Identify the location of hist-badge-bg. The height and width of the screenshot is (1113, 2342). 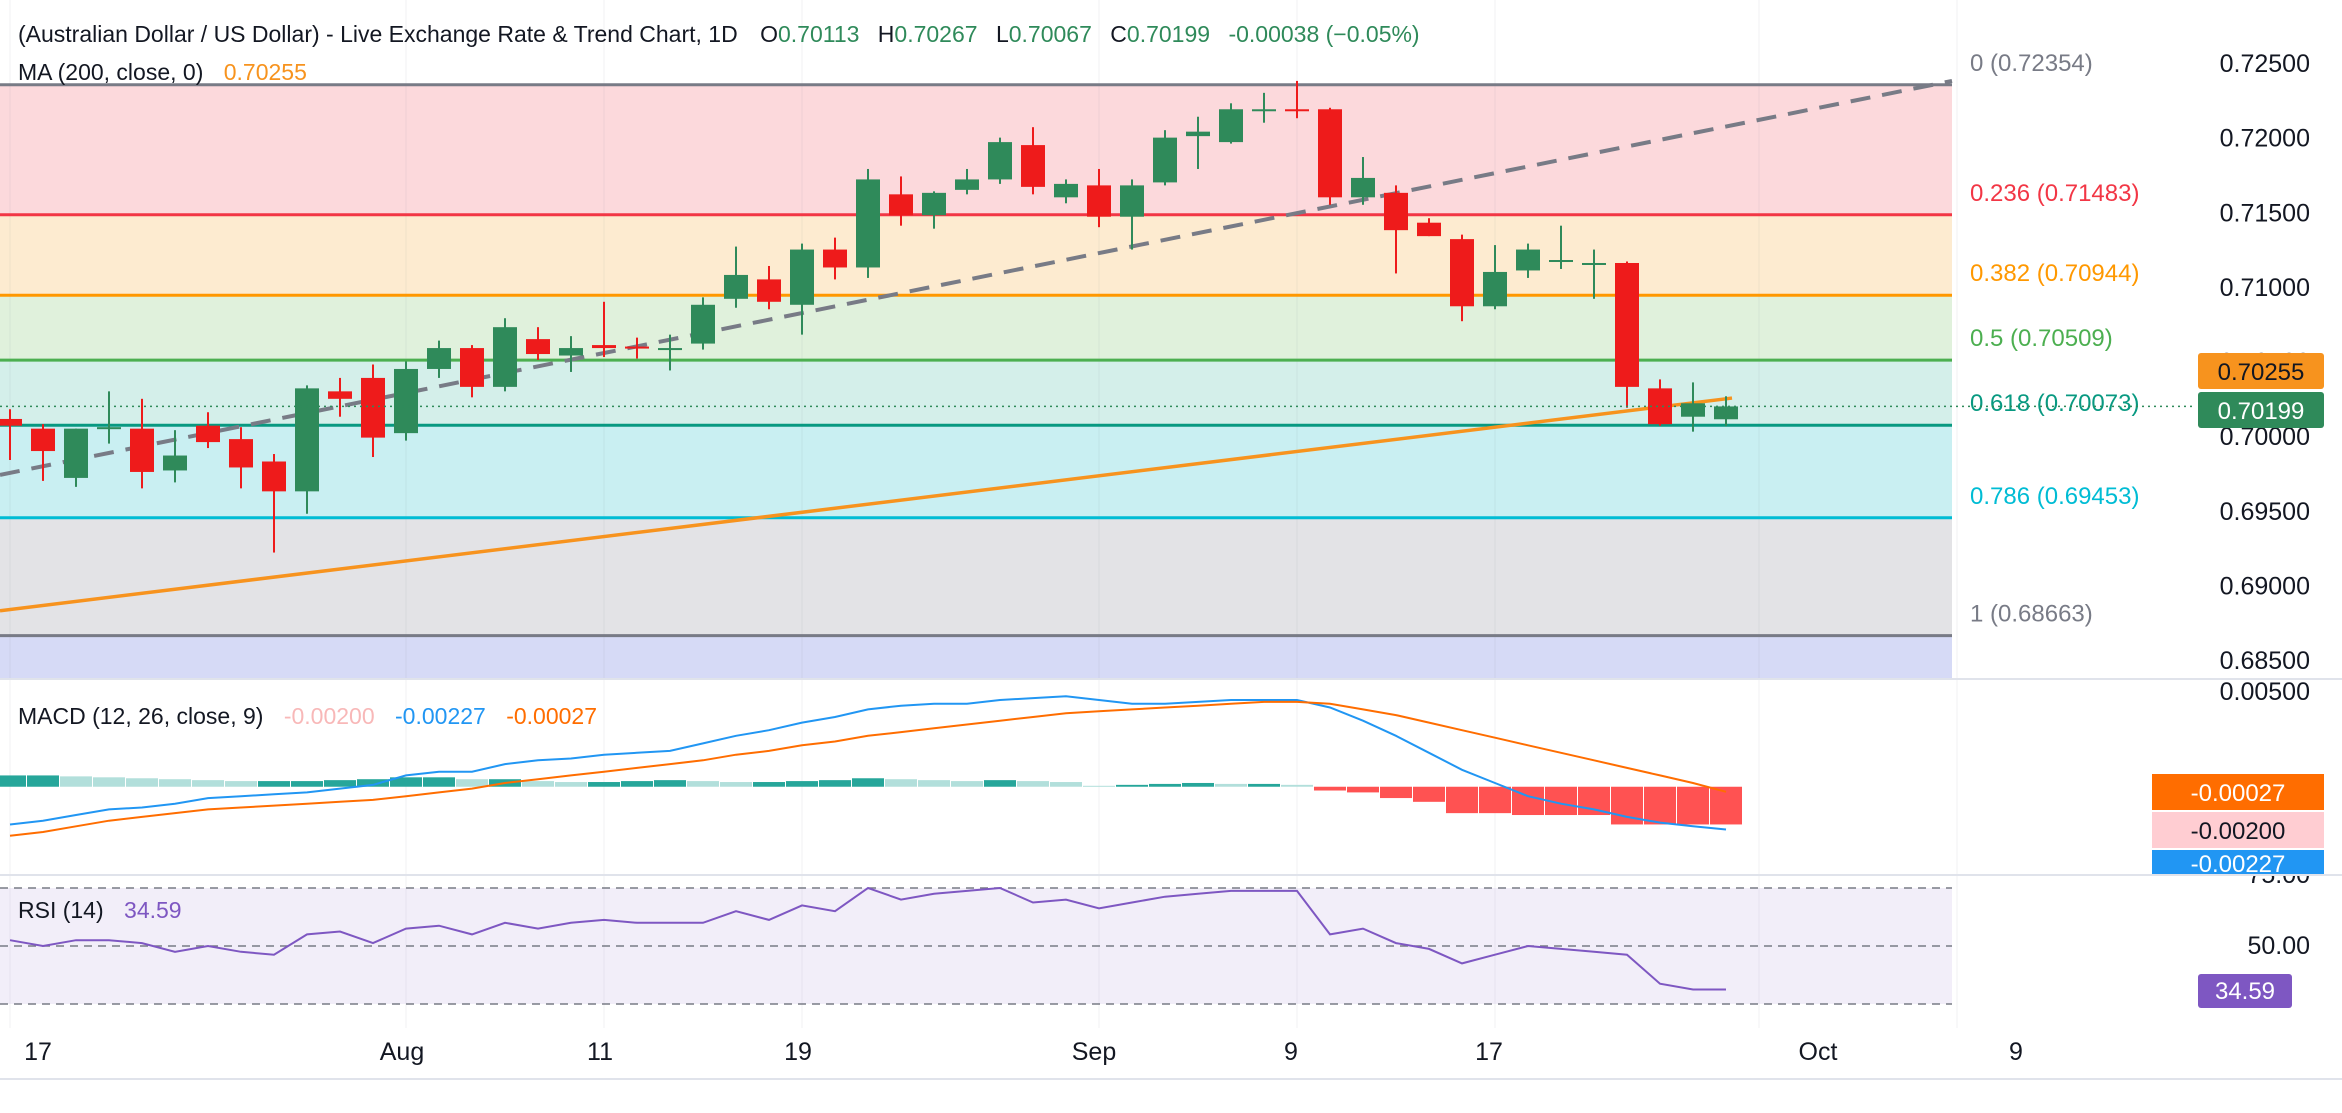
(2238, 830).